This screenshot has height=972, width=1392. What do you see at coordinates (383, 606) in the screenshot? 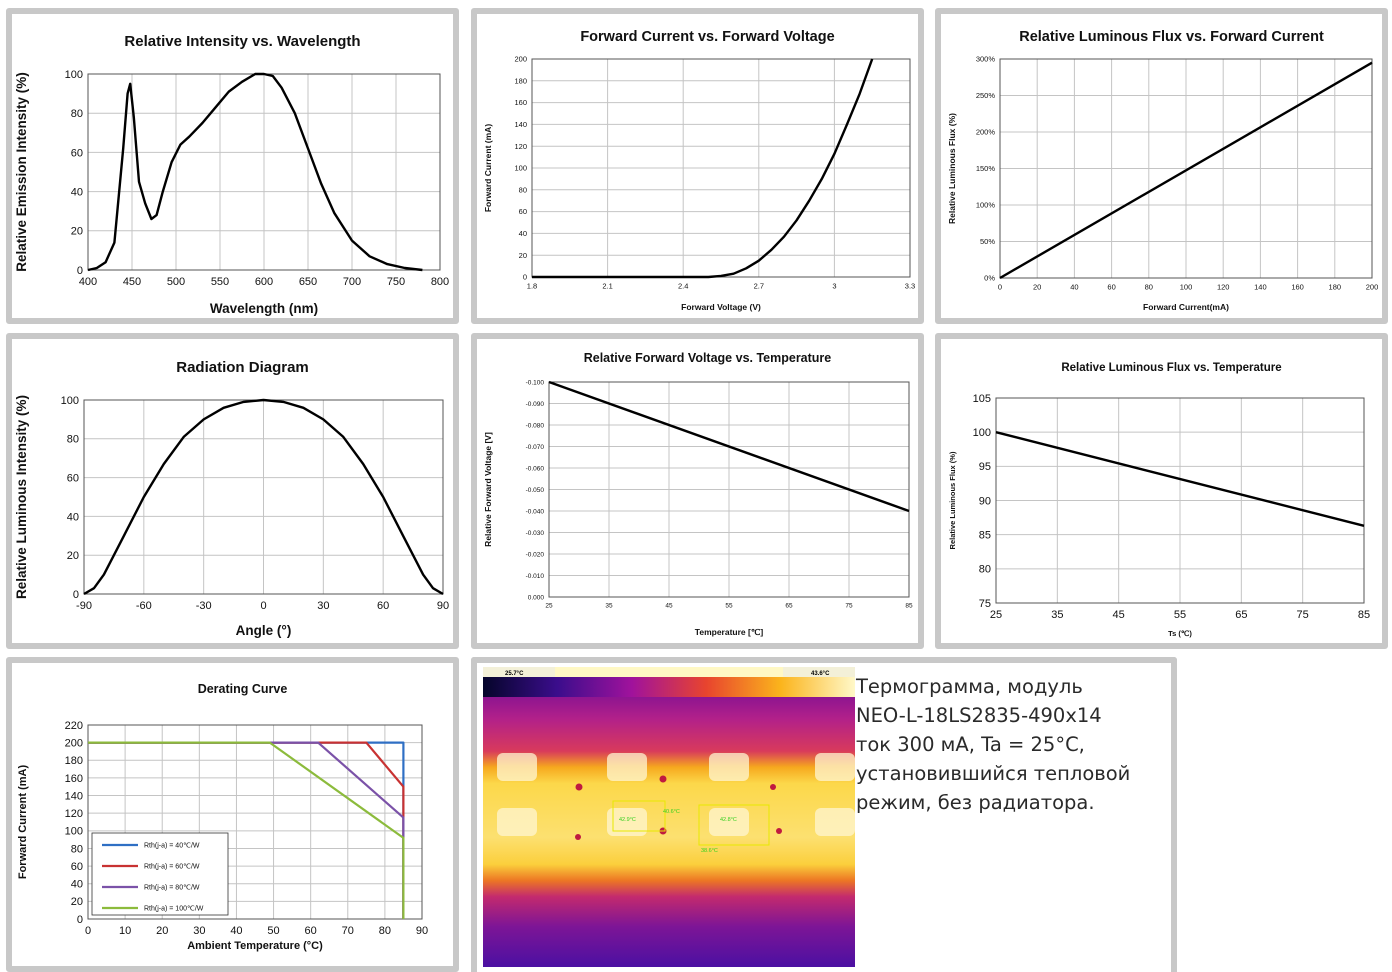
I see `x-tick-label: 60` at bounding box center [383, 606].